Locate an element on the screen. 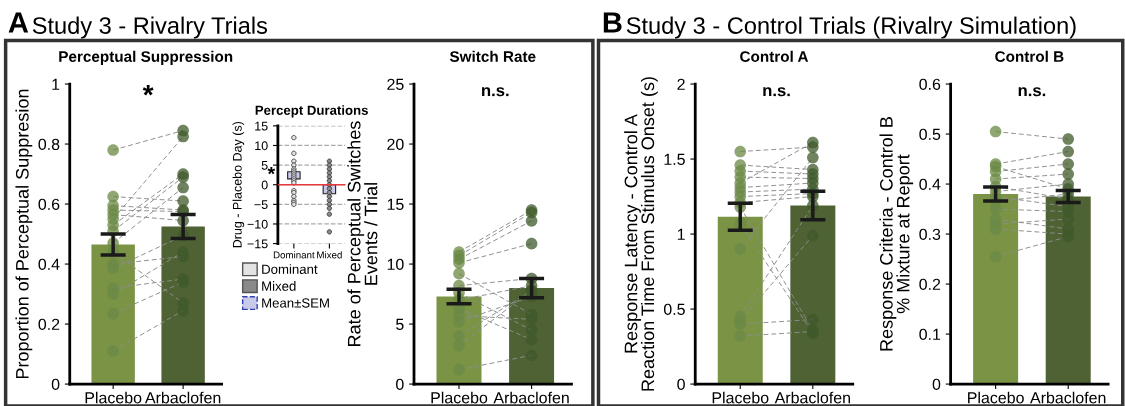 The width and height of the screenshot is (1125, 406). y-tick-label: 0.1 is located at coordinates (930, 334).